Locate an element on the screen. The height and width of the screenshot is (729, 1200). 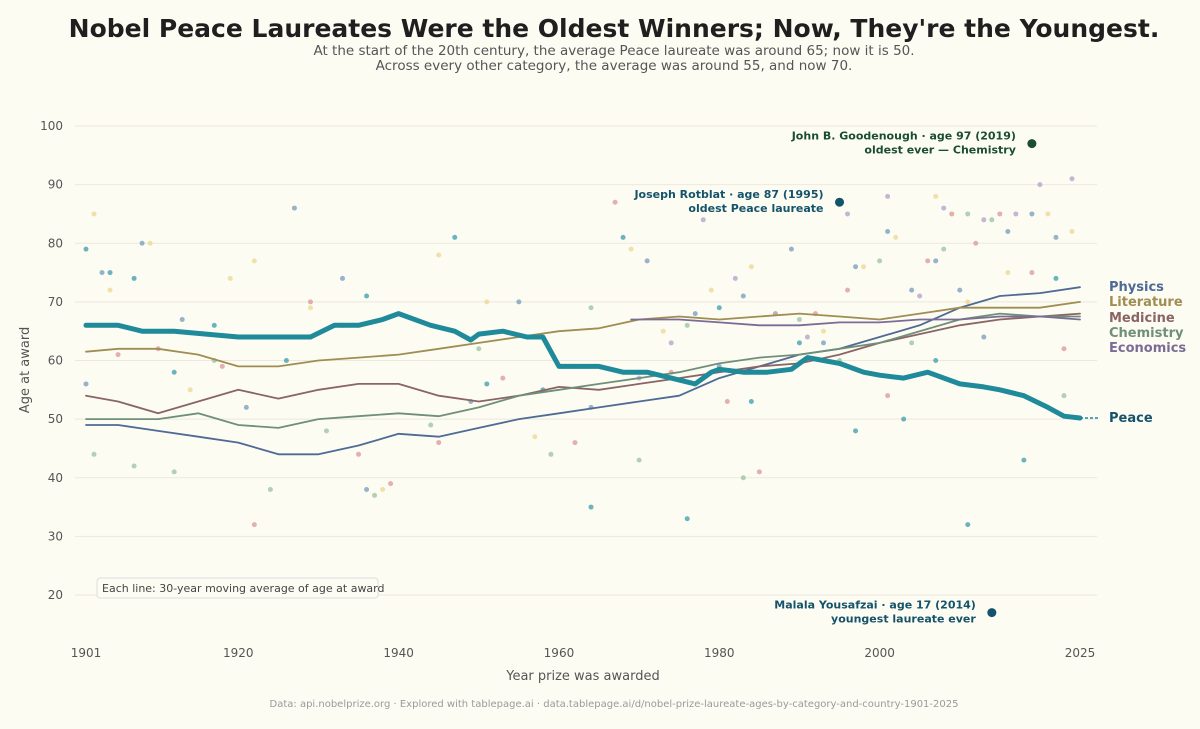
x-axis-ticks: 1901 1920 1940 1960 1980 2000 2025 is located at coordinates (583, 653).